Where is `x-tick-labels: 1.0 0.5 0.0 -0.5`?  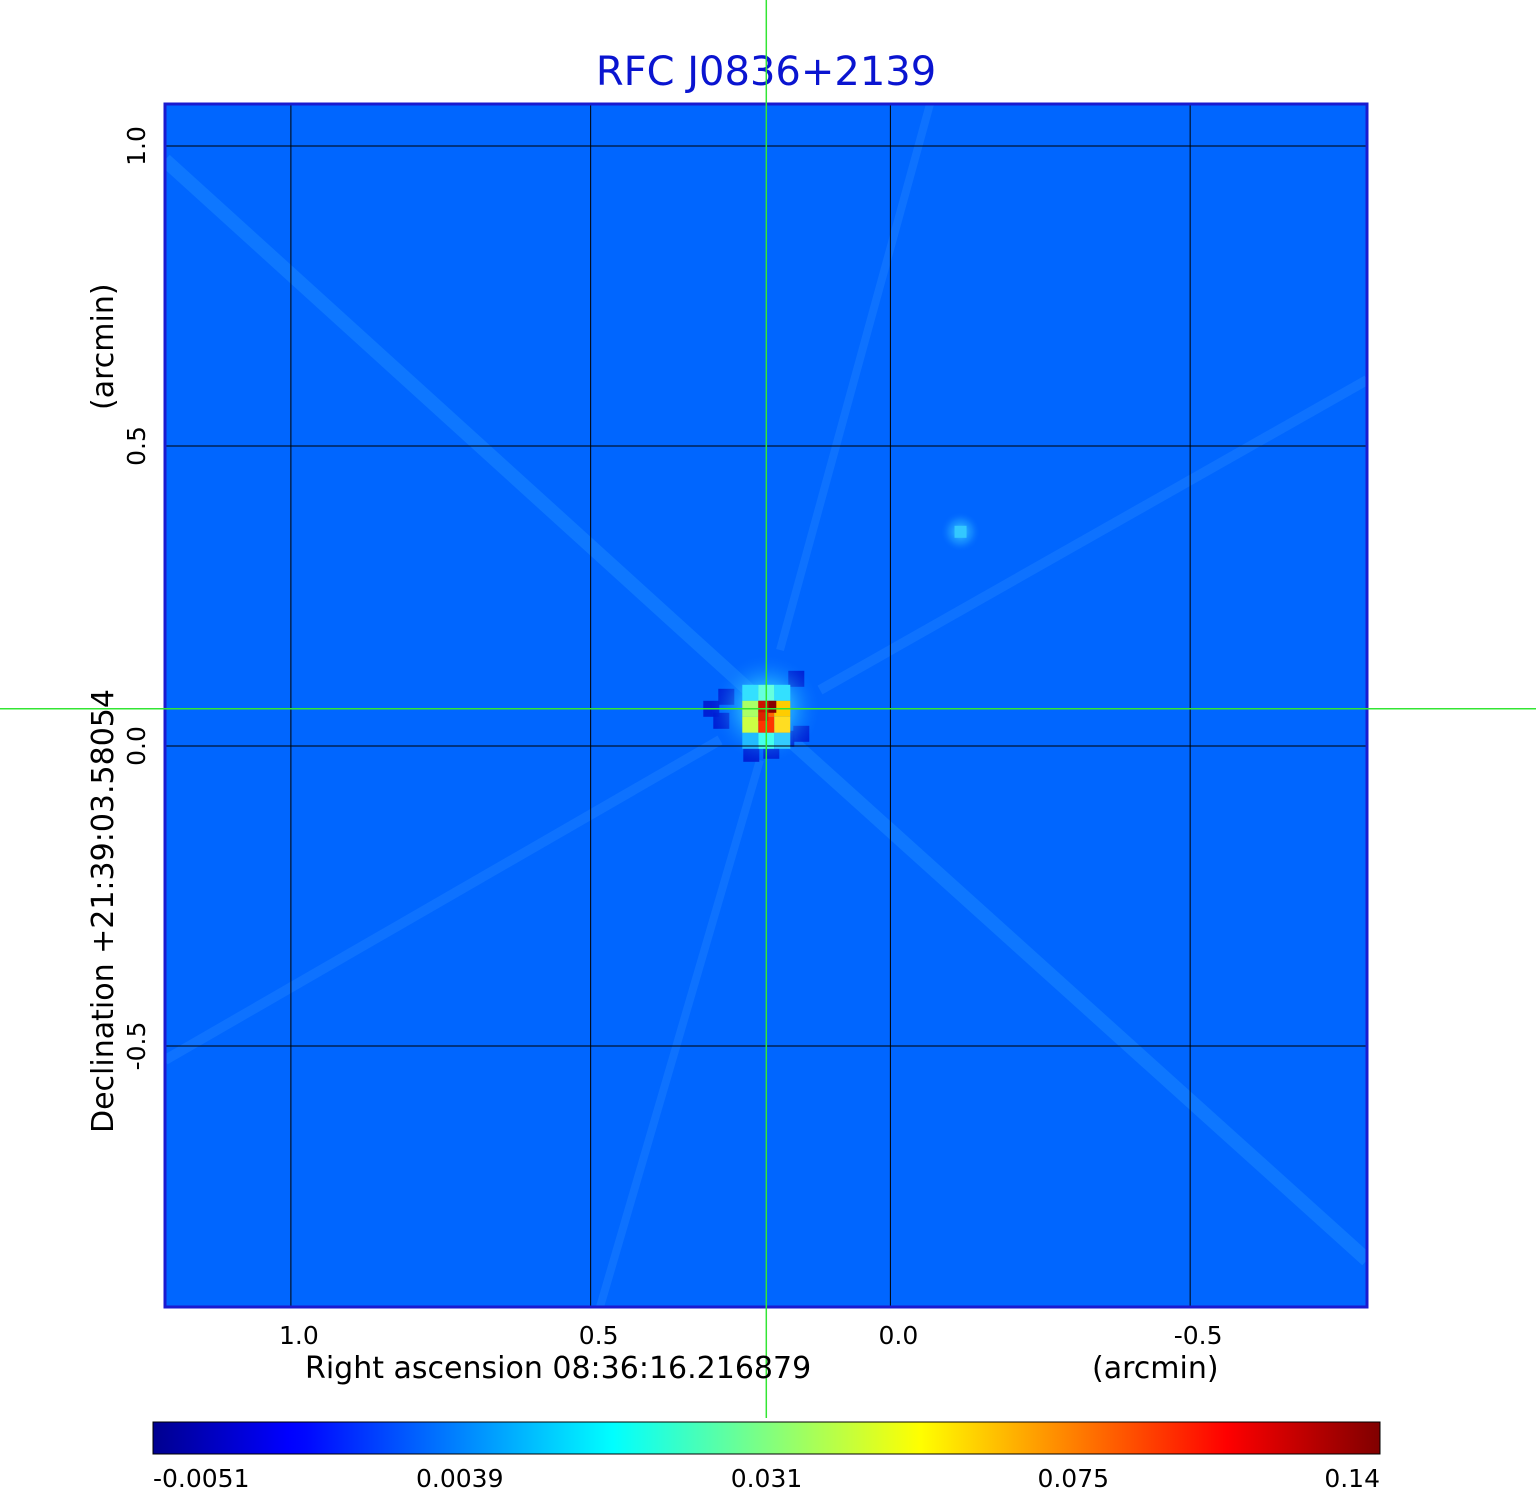
x-tick-labels: 1.0 0.5 0.0 -0.5 is located at coordinates (751, 1335).